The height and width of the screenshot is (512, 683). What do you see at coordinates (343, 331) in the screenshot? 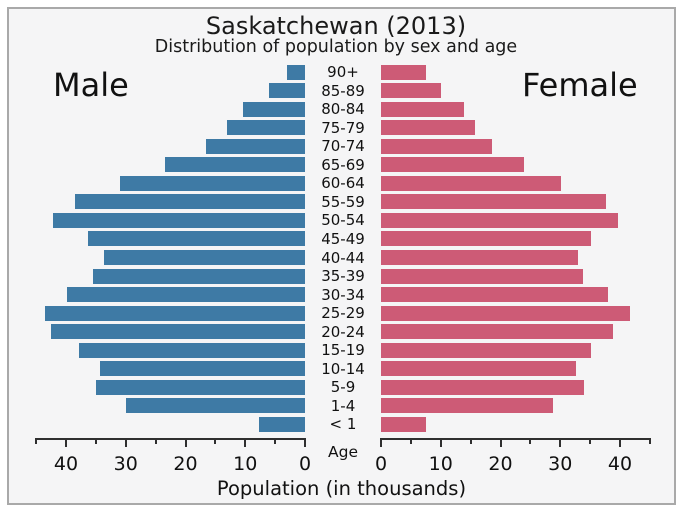
I see `age-group-label: 20-24` at bounding box center [343, 331].